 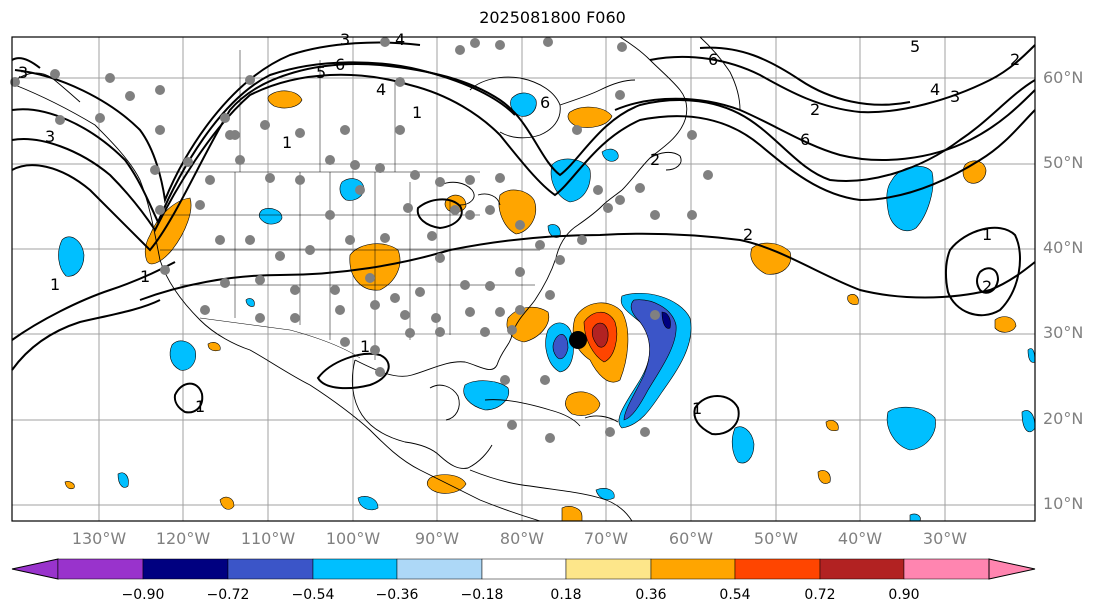 What do you see at coordinates (910, 198) in the screenshot?
I see `fill-negative-midatl-n` at bounding box center [910, 198].